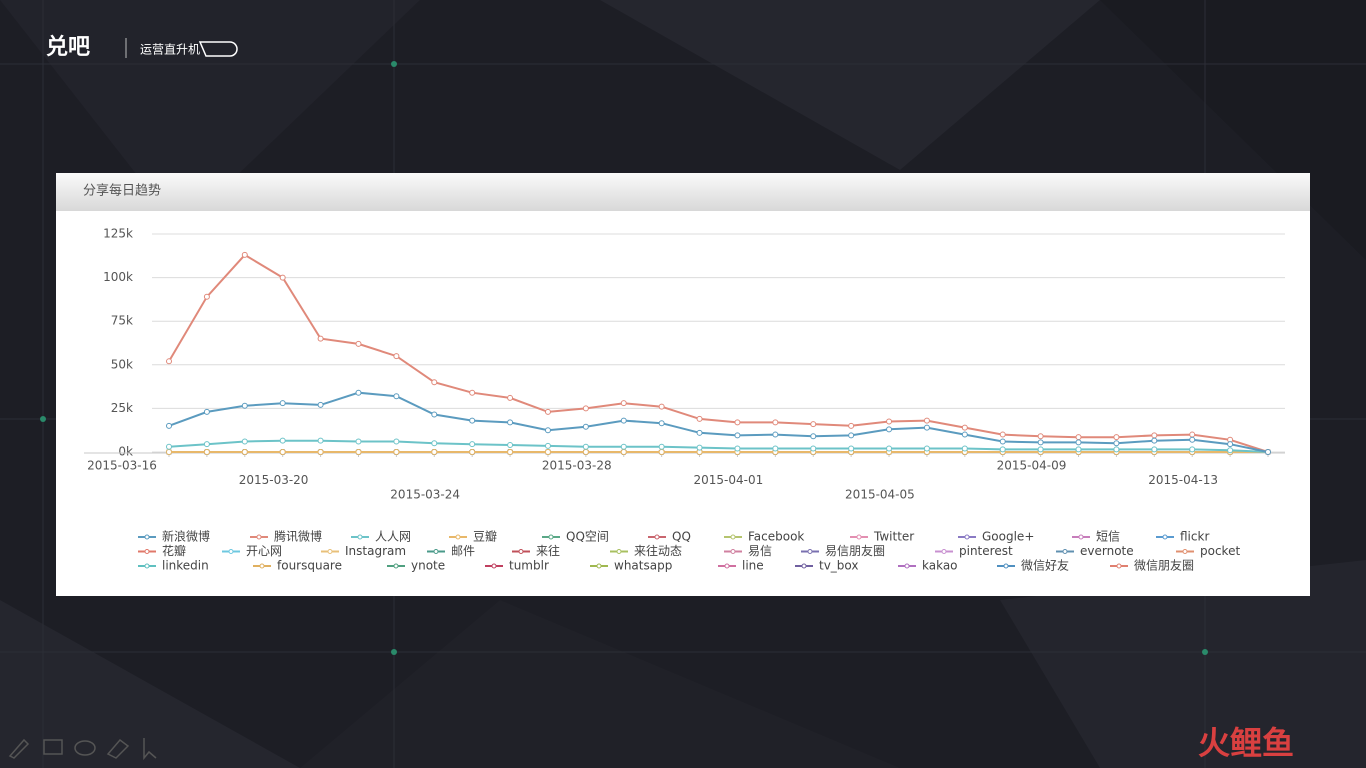  What do you see at coordinates (174, 550) in the screenshot?
I see `legend-label: 花瓣` at bounding box center [174, 550].